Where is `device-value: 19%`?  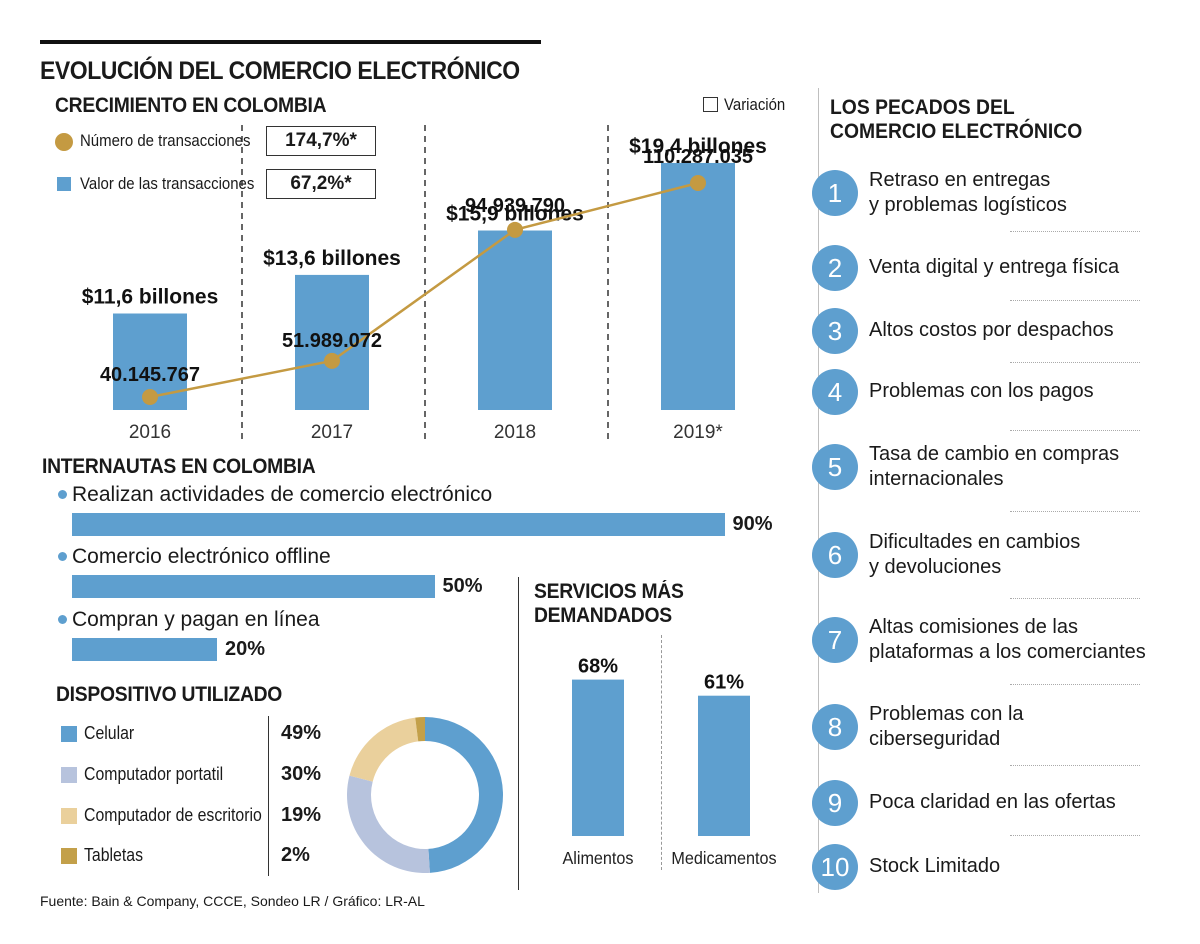
device-value: 19% is located at coordinates (301, 815).